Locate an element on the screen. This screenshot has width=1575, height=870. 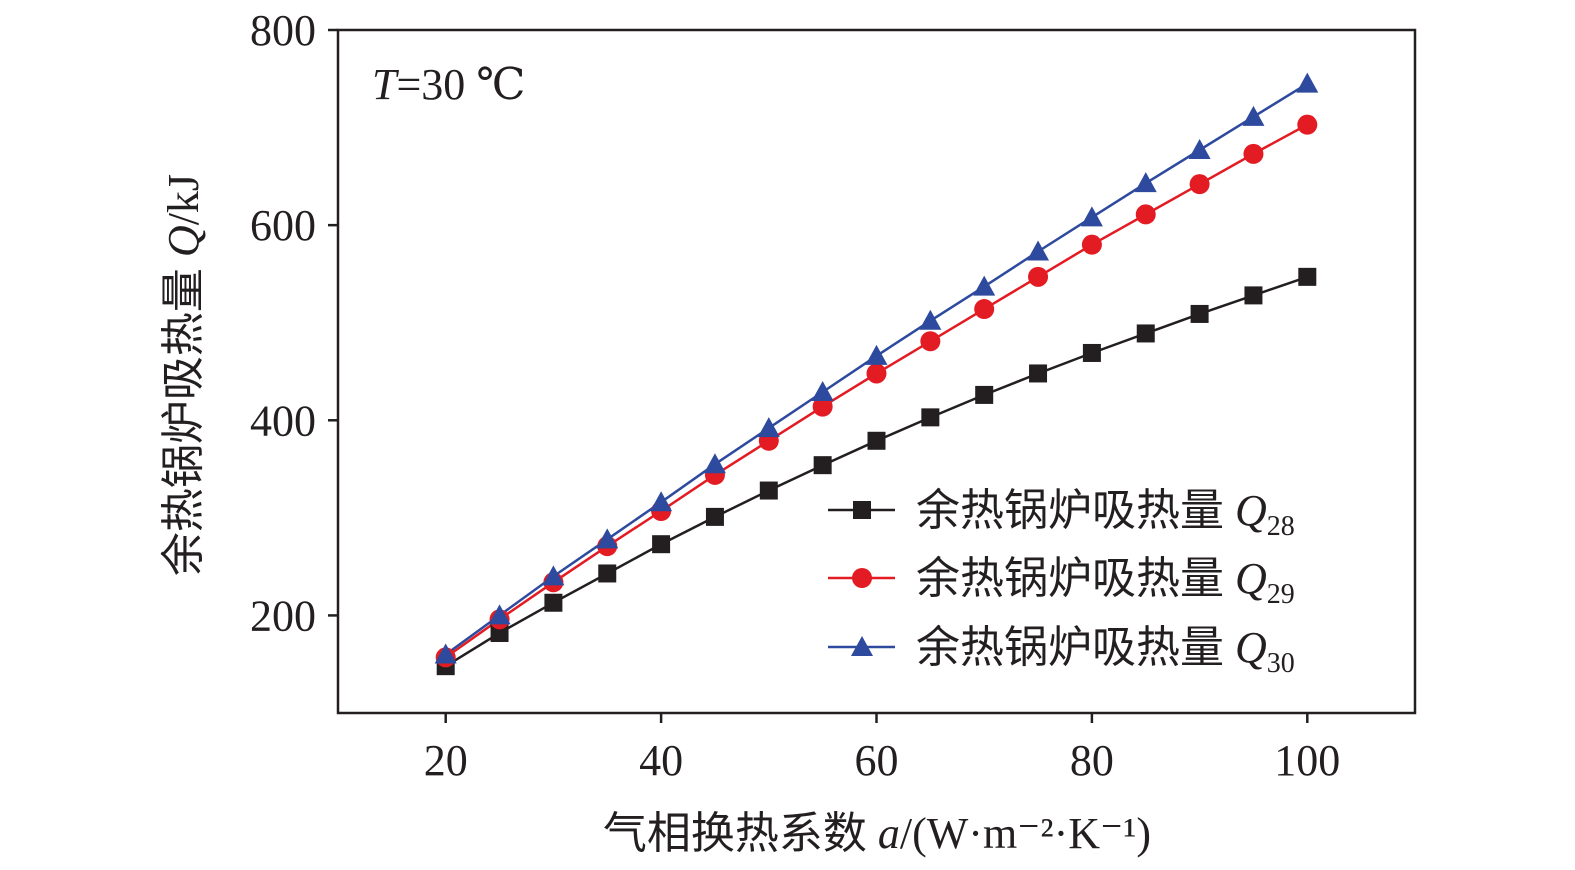
legend: 余热锅炉吸热量 Q28 余热锅炉吸热量 Q29 余热锅炉吸热量 Q30 is located at coordinates (1061, 582).